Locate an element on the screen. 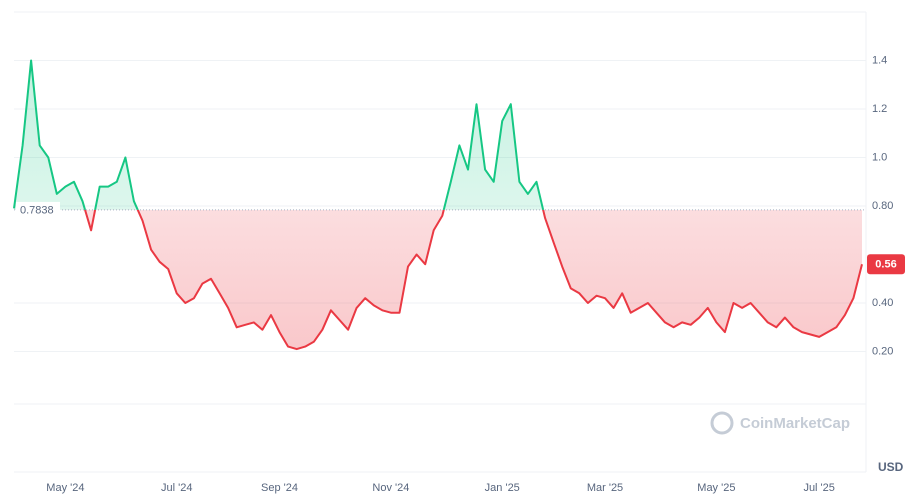 The height and width of the screenshot is (495, 917). x-tick-label: May '25 is located at coordinates (716, 488).